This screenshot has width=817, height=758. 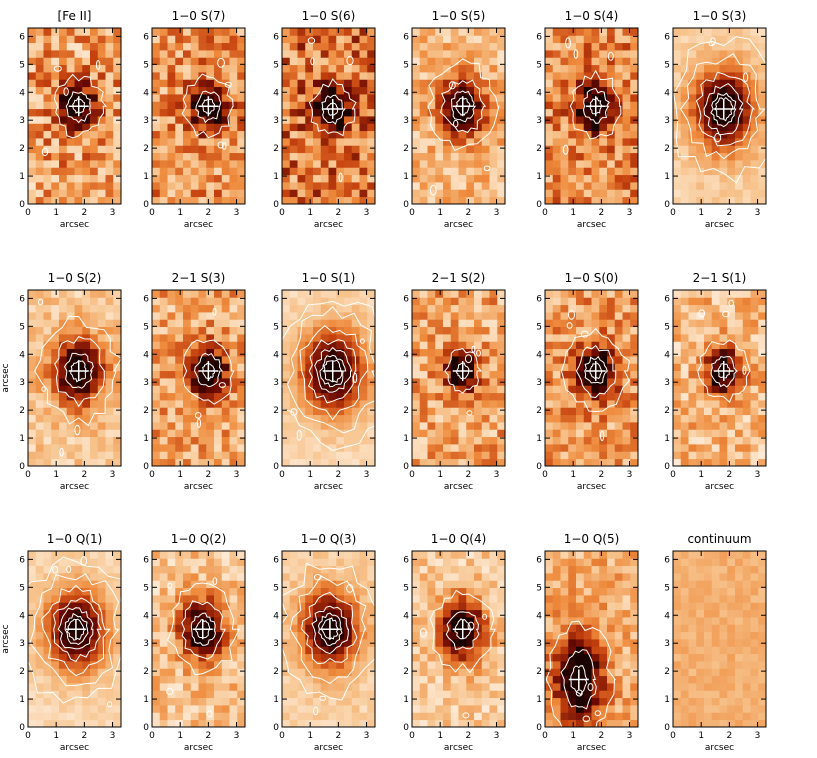 I want to click on contour-line, so click(x=596, y=369).